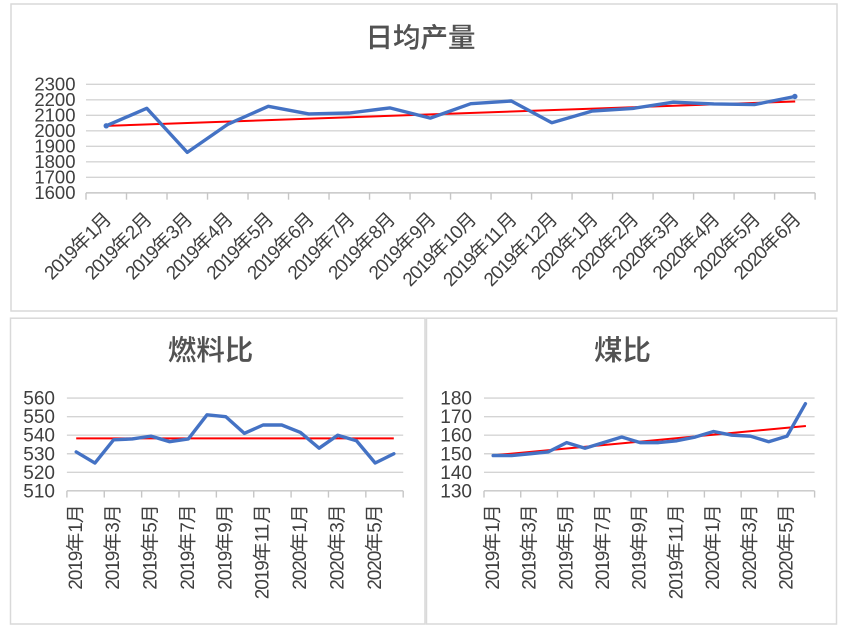 The width and height of the screenshot is (854, 634). What do you see at coordinates (54, 115) in the screenshot?
I see `svg-text: 2100` at bounding box center [54, 115].